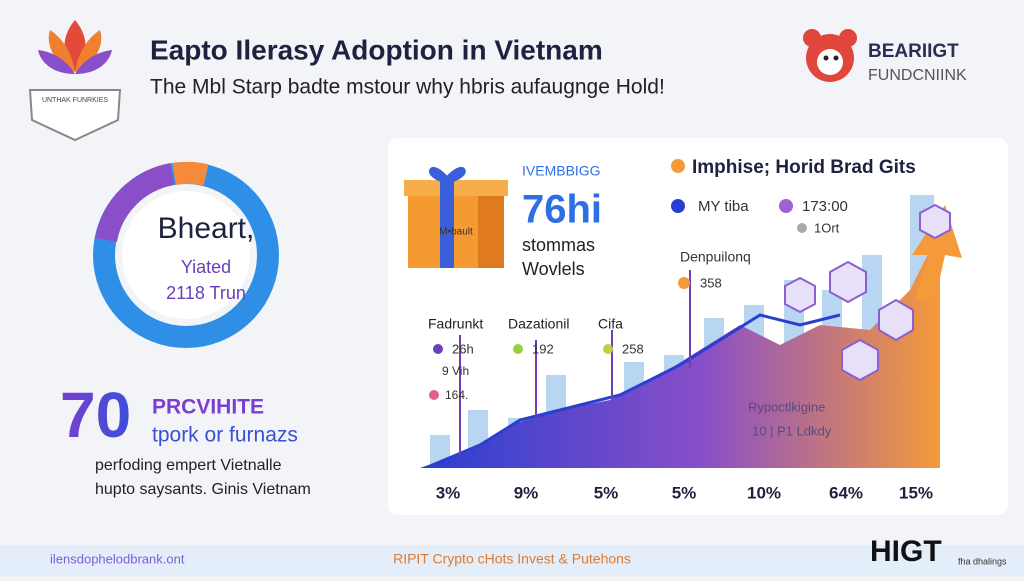  I want to click on percent-label: 9%, so click(526, 492).